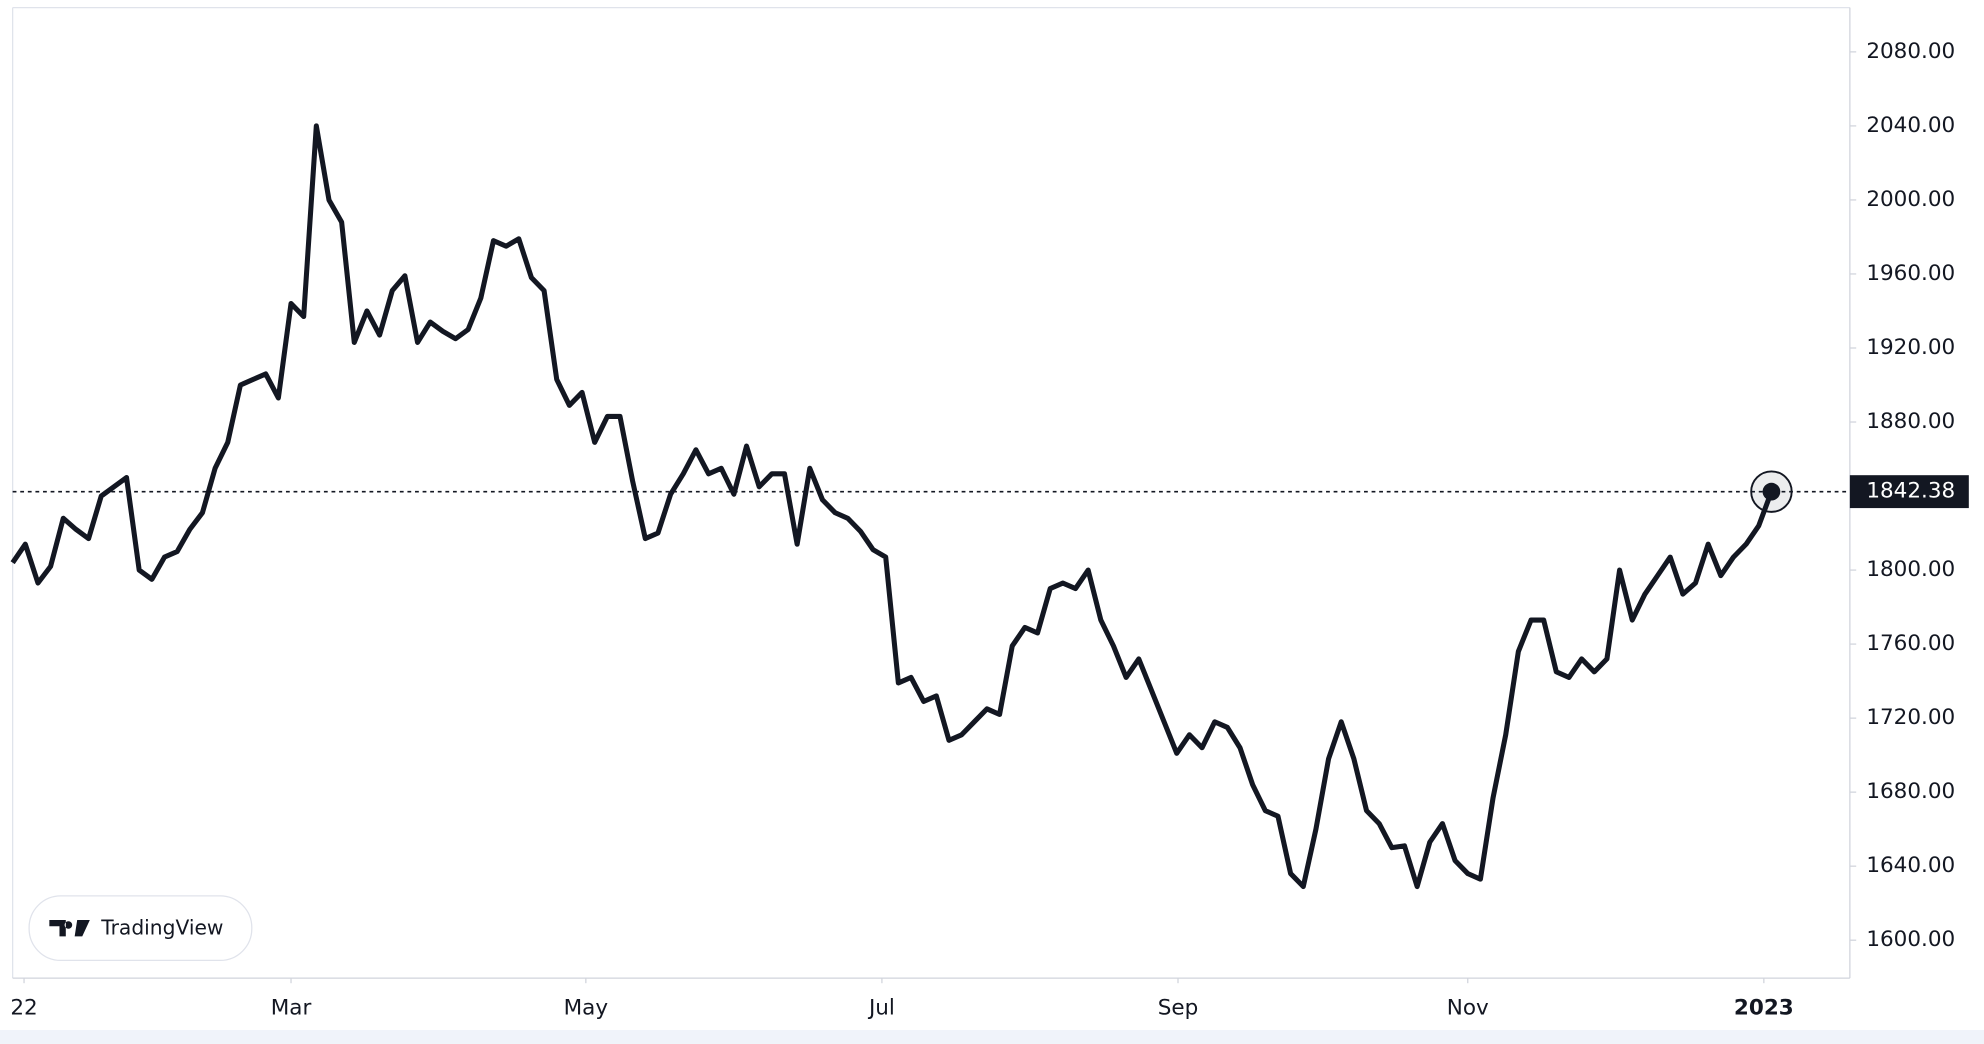 The image size is (1984, 1044). Describe the element at coordinates (161, 927) in the screenshot. I see `badge-text: TradingView` at that location.